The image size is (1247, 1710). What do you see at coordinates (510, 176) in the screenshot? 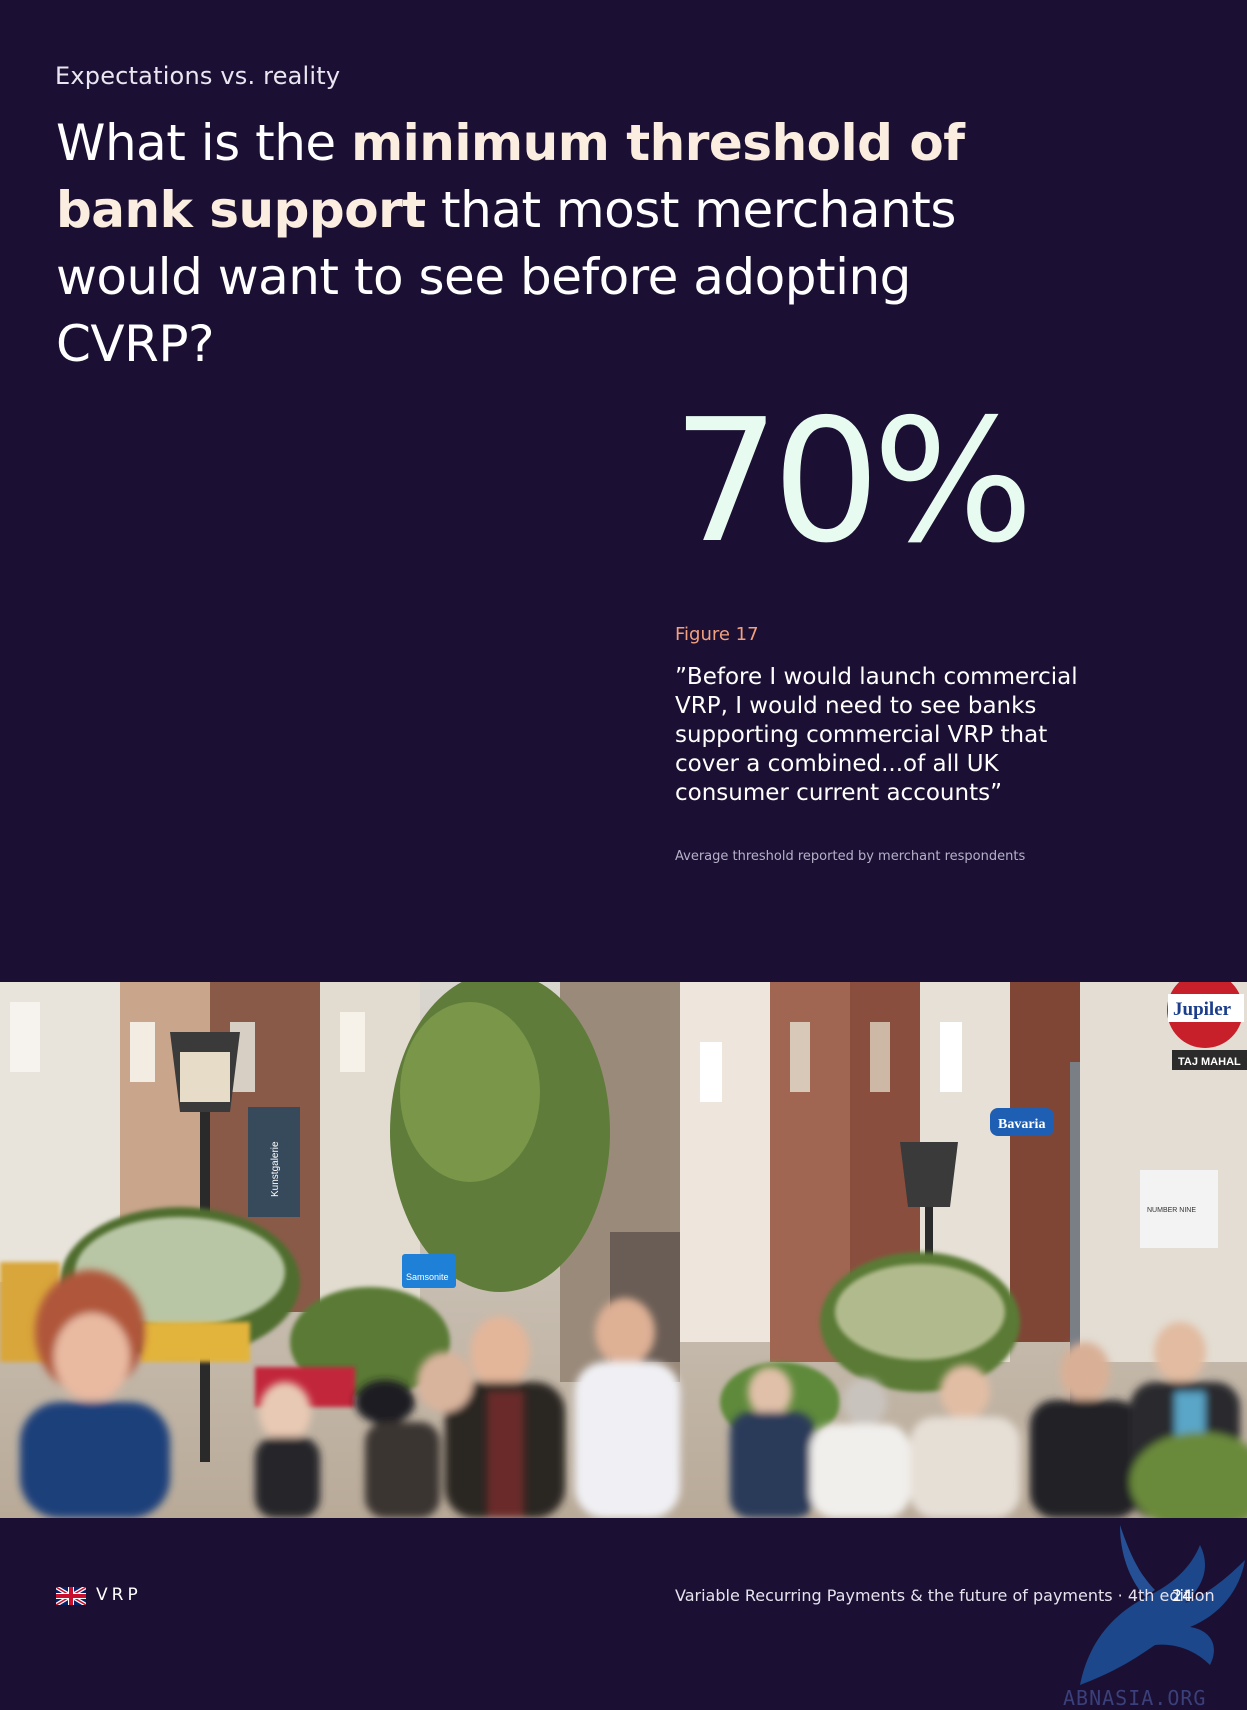
I see `headline-emphasis: minimum threshold of bank support` at bounding box center [510, 176].